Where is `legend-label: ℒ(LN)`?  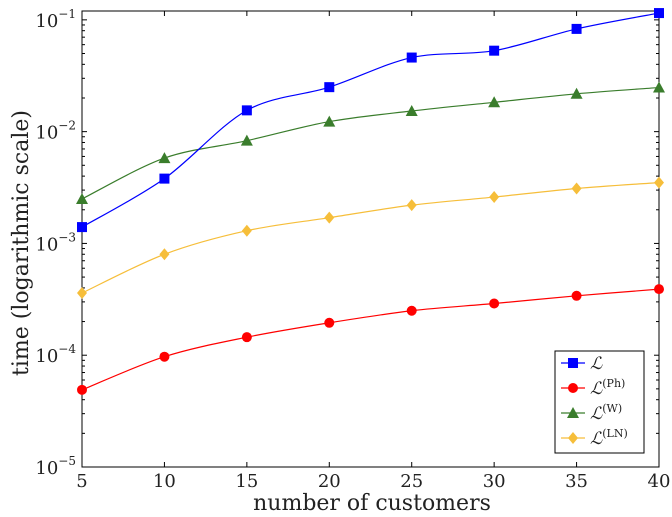
legend-label: ℒ(LN) is located at coordinates (609, 438).